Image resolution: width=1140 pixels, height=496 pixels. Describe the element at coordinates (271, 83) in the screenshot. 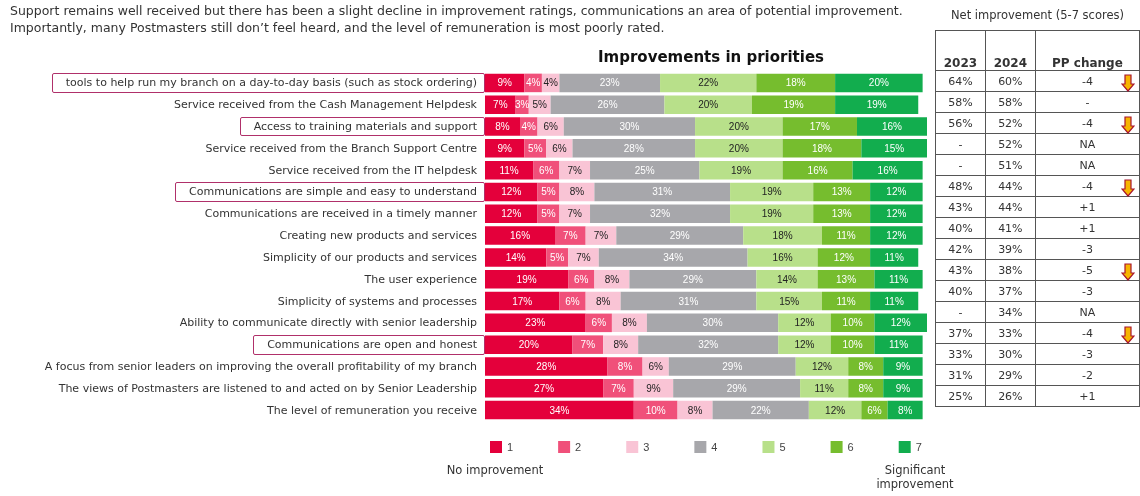

I see `y-tick-label: tools to help run my branch on a day-to-day basis (such as stock ordering)` at that location.